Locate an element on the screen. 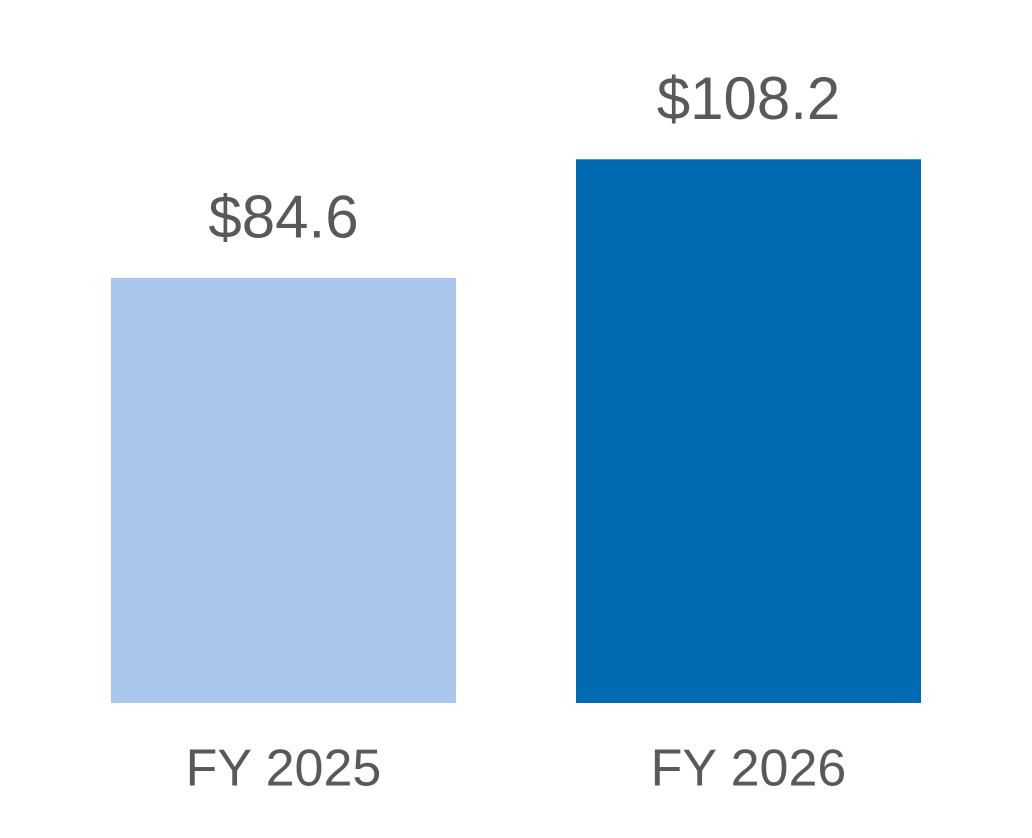 The width and height of the screenshot is (1032, 838). x-tick-label: FY 2025 is located at coordinates (284, 769).